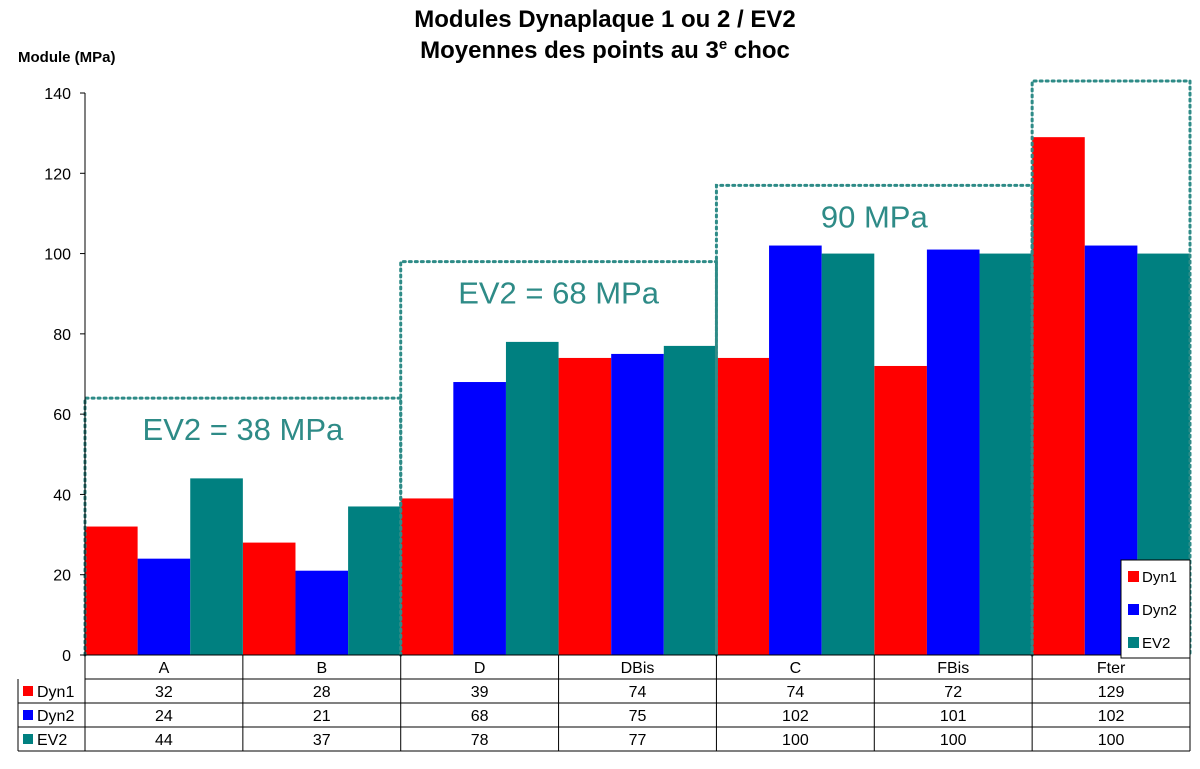  Describe the element at coordinates (322, 612) in the screenshot. I see `bar-dyn2-b` at that location.